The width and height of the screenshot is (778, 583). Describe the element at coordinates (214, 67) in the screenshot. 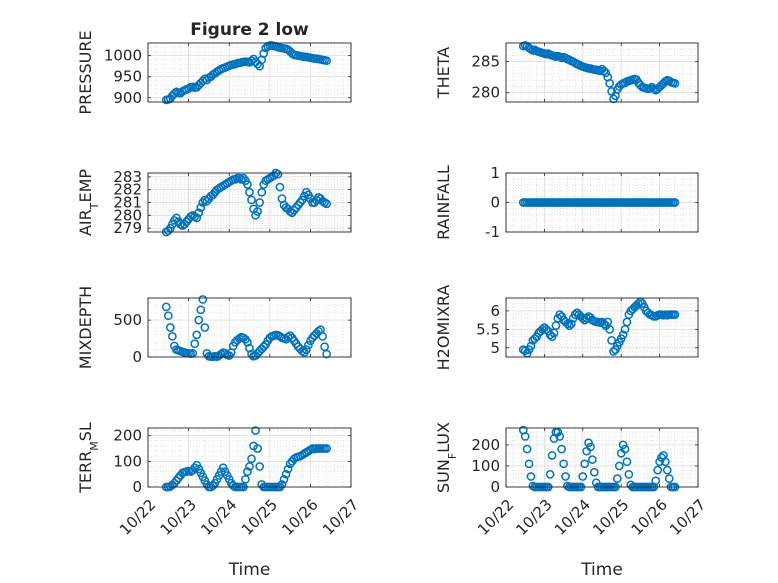

I see `subplot-pressure: 900 950 1000 PRESSURE Figure 2 low` at that location.